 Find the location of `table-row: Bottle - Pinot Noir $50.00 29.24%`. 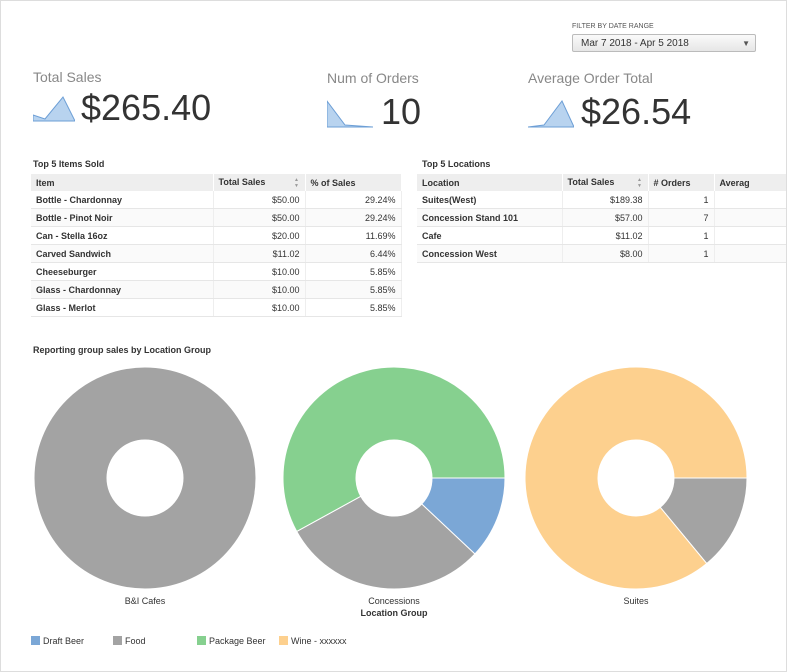

table-row: Bottle - Pinot Noir $50.00 29.24% is located at coordinates (216, 217).